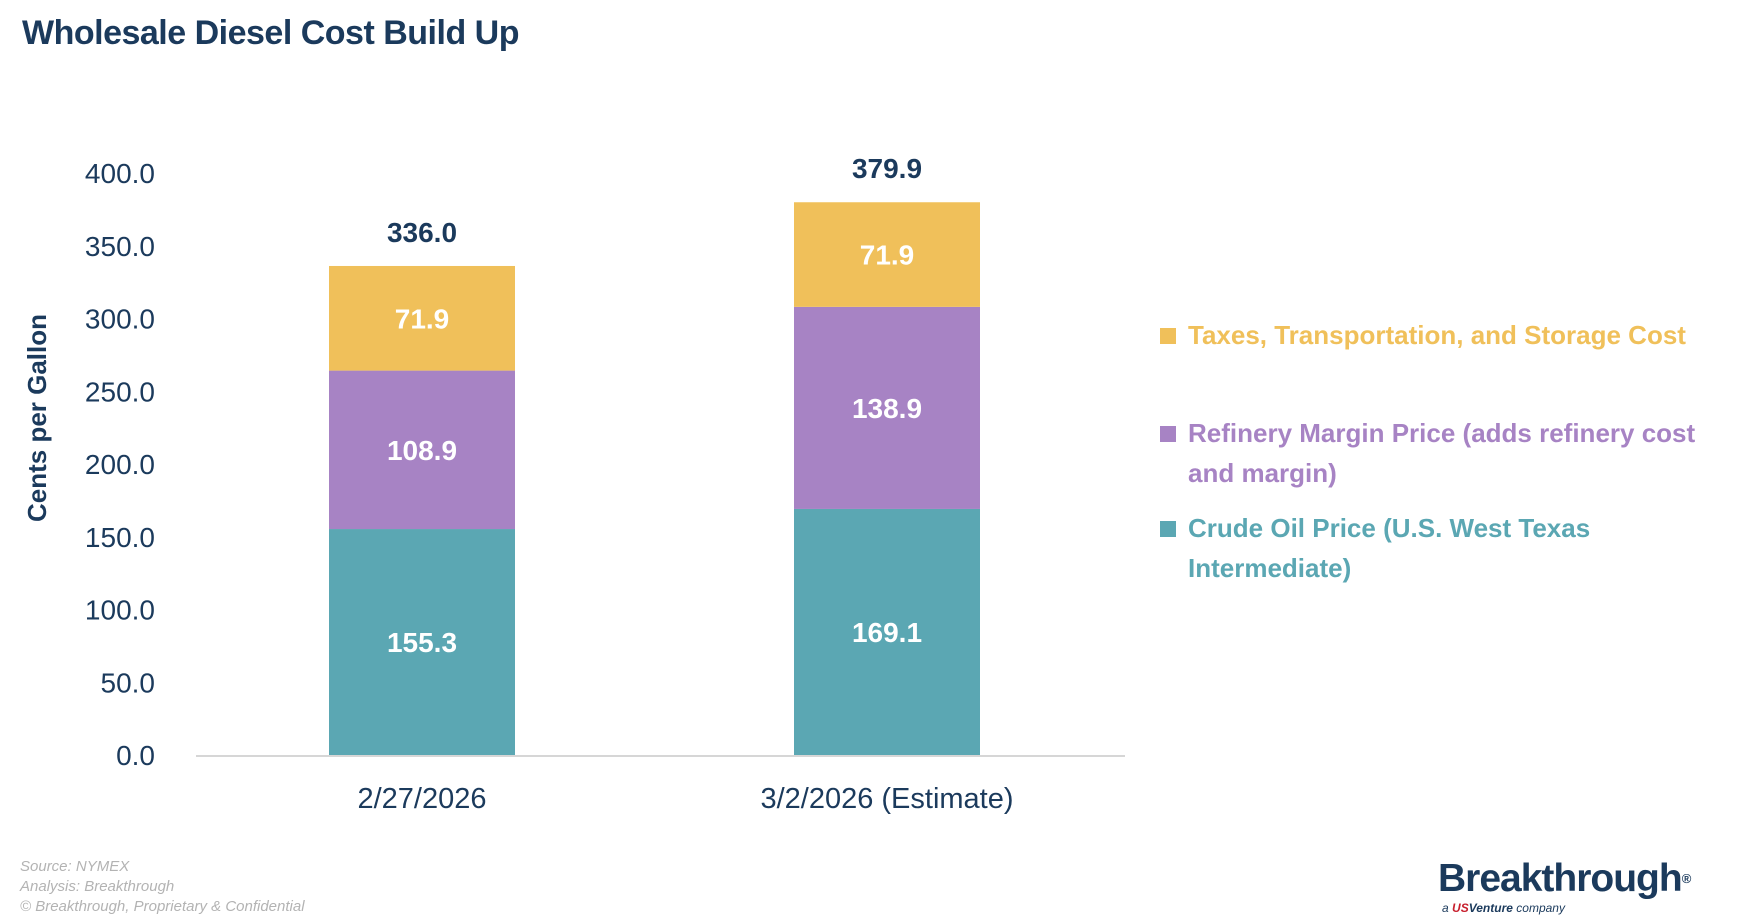 The image size is (1745, 924). Describe the element at coordinates (75, 866) in the screenshot. I see `source-note: Source: NYMEX` at that location.